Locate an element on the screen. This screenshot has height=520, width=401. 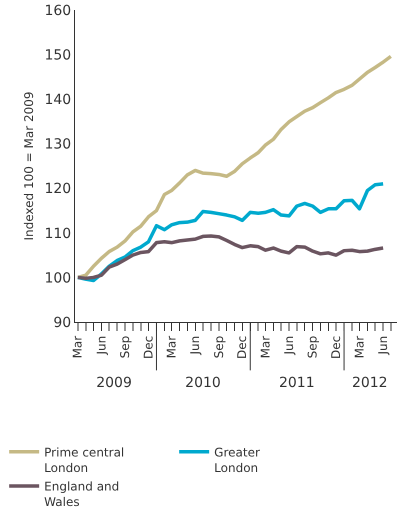
y-tick-label: 120 is located at coordinates (58, 189).